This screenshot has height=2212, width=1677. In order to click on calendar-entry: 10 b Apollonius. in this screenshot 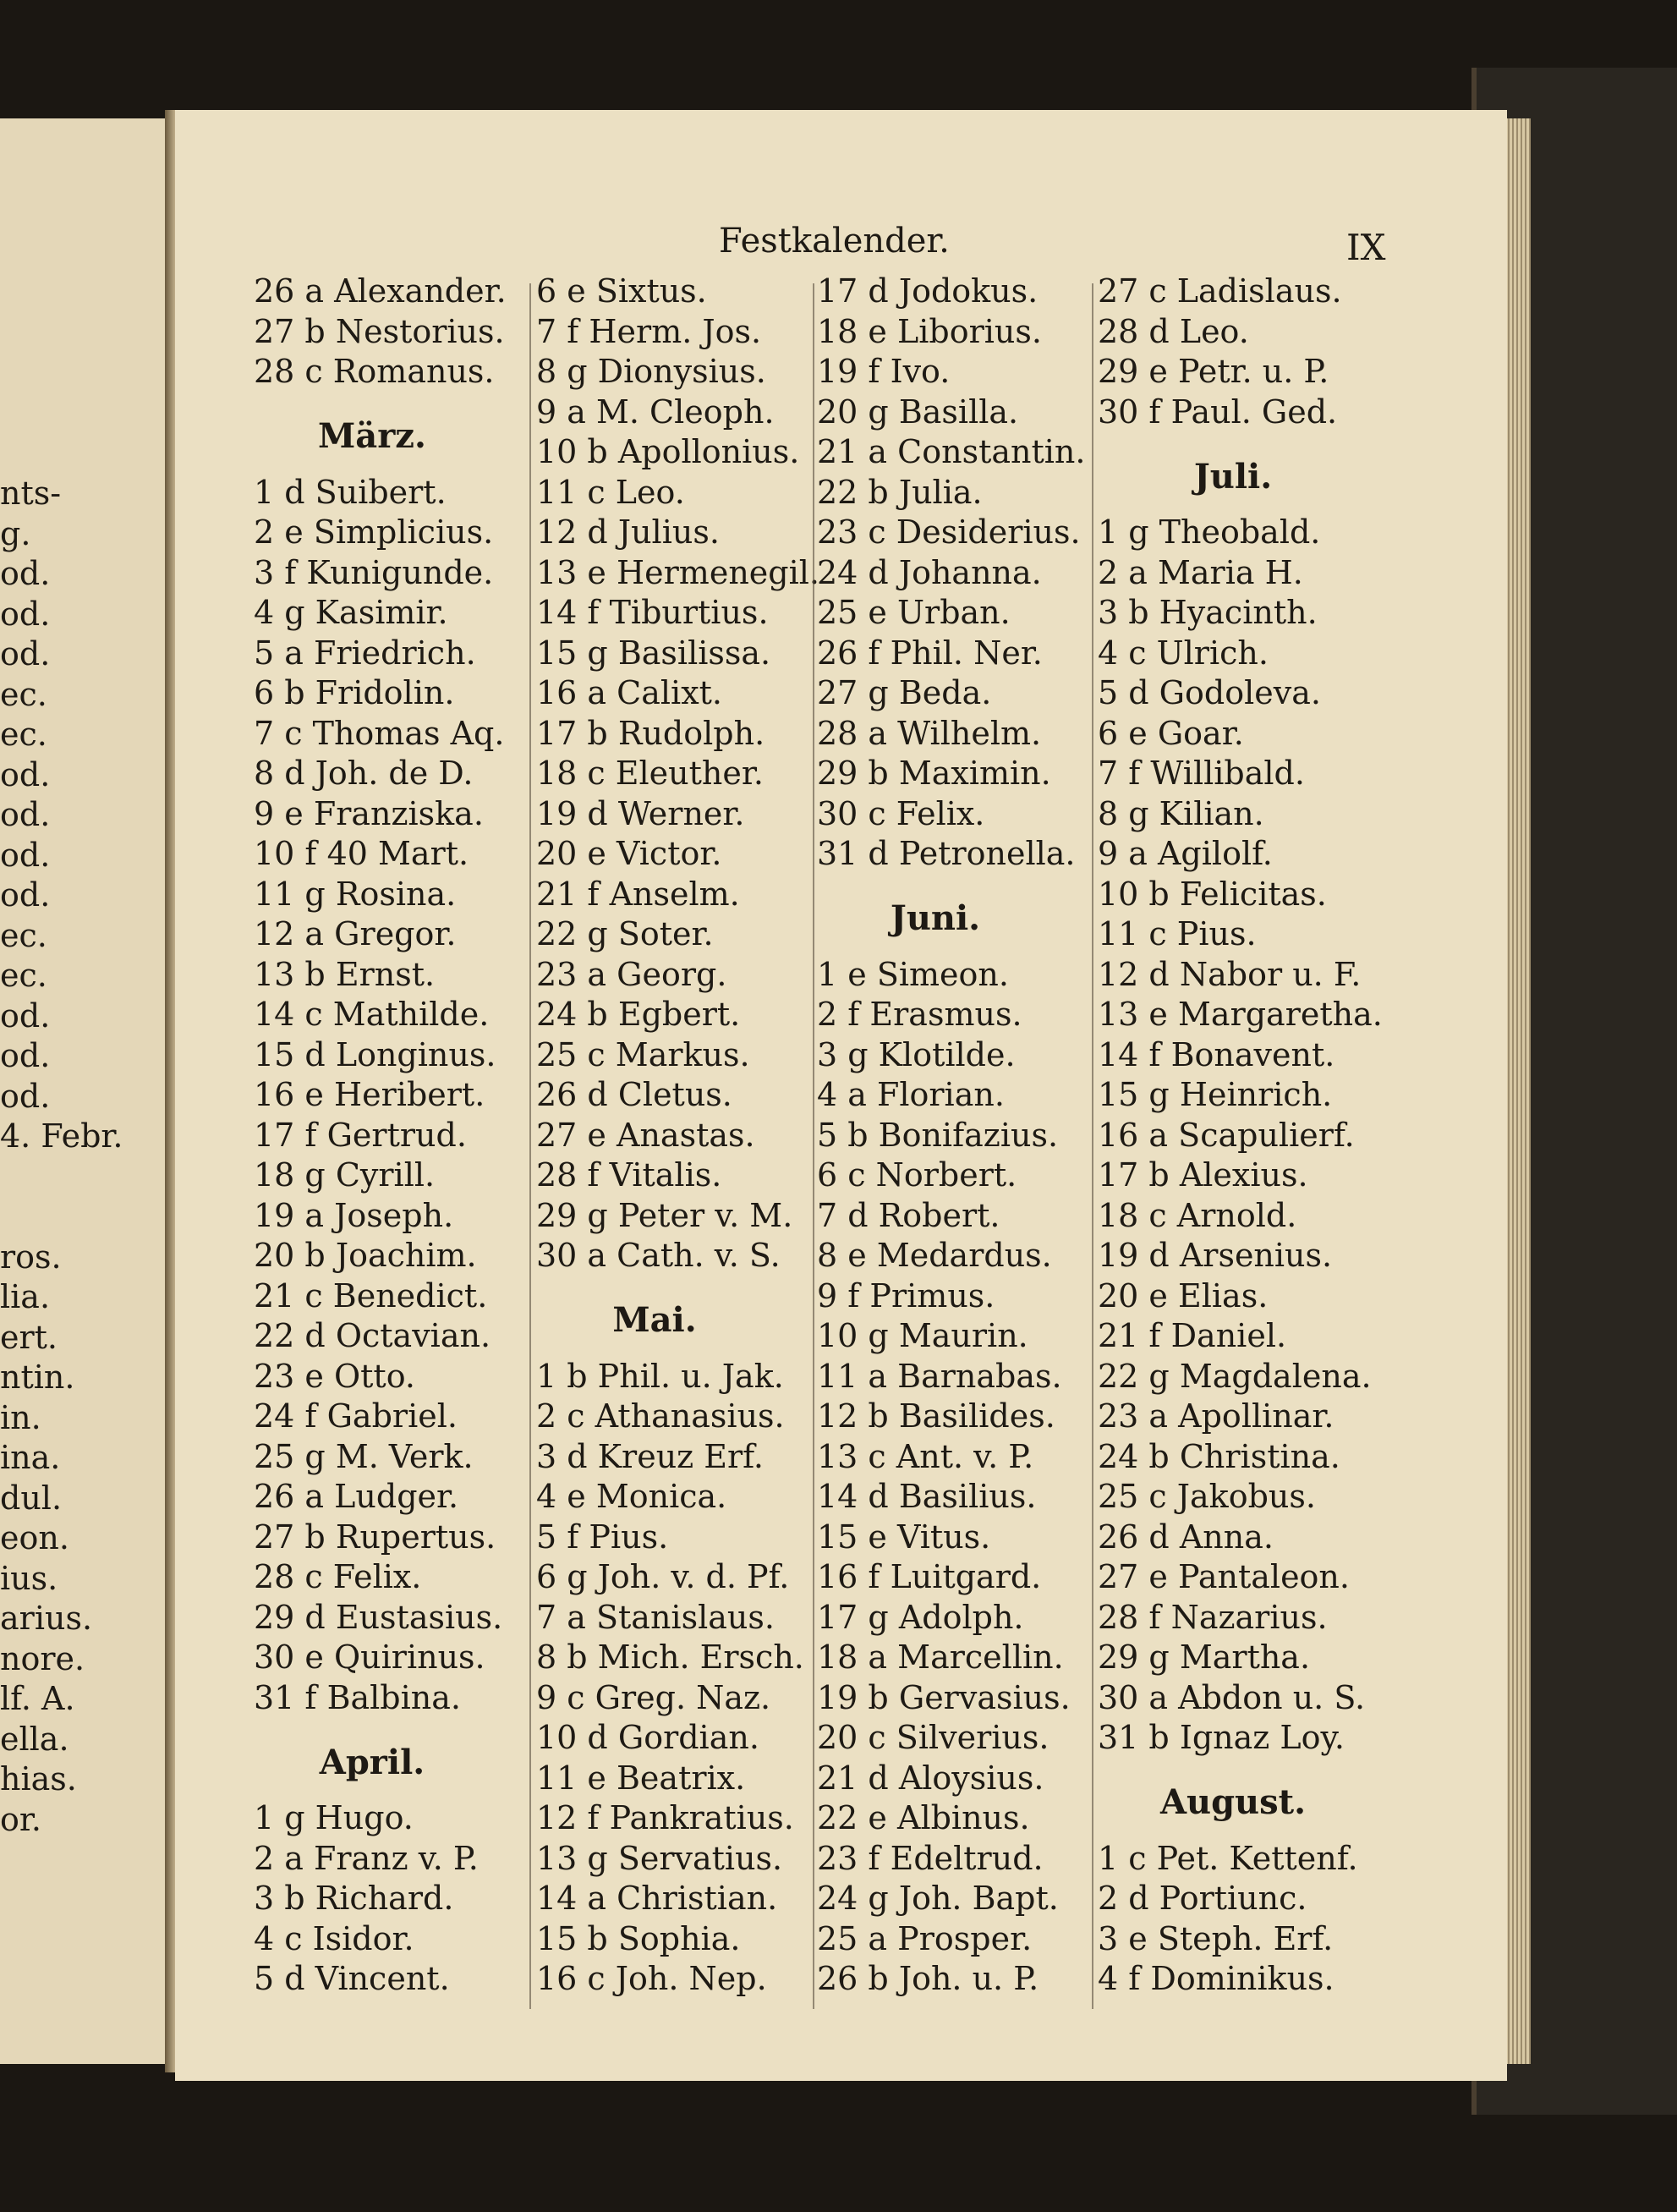, I will do `click(668, 451)`.